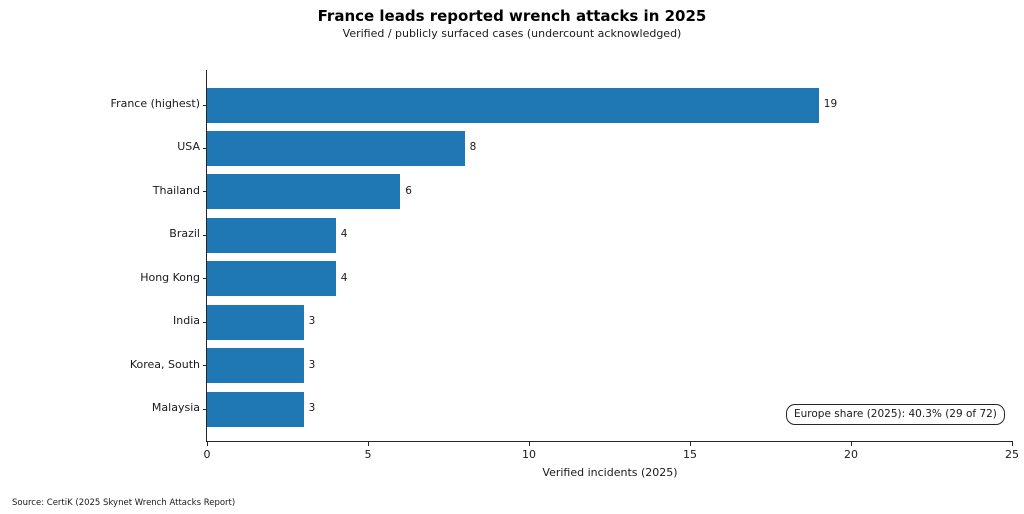 This screenshot has height=514, width=1024. I want to click on x-tick-label: 5, so click(368, 454).